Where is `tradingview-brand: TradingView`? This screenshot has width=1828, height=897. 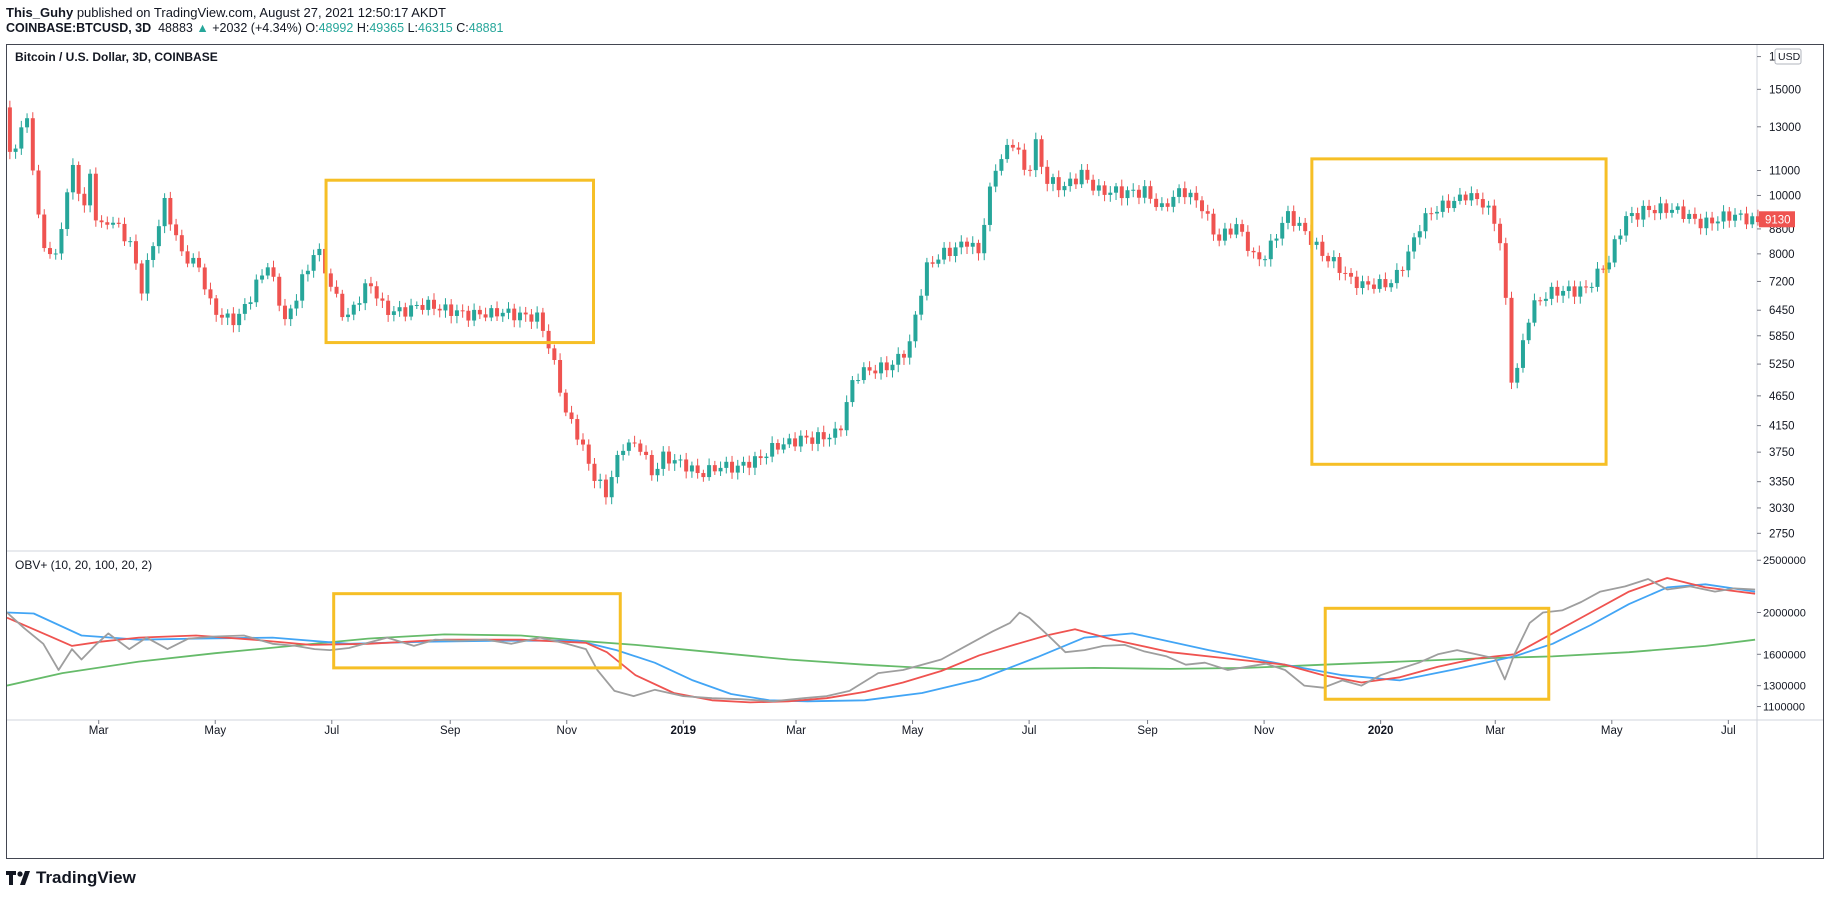
tradingview-brand: TradingView is located at coordinates (71, 878).